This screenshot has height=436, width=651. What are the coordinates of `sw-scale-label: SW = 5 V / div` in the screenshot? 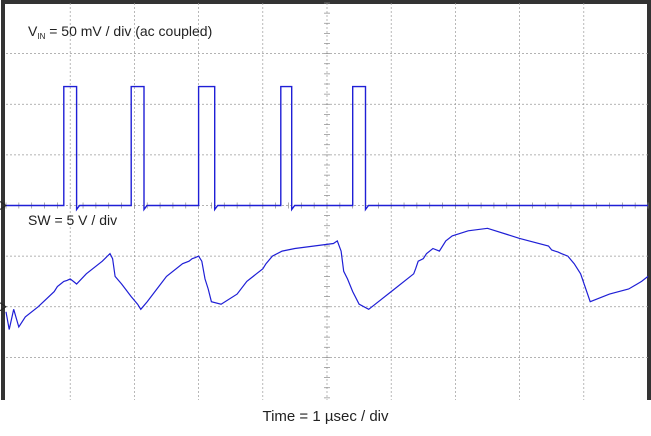 It's located at (72, 220).